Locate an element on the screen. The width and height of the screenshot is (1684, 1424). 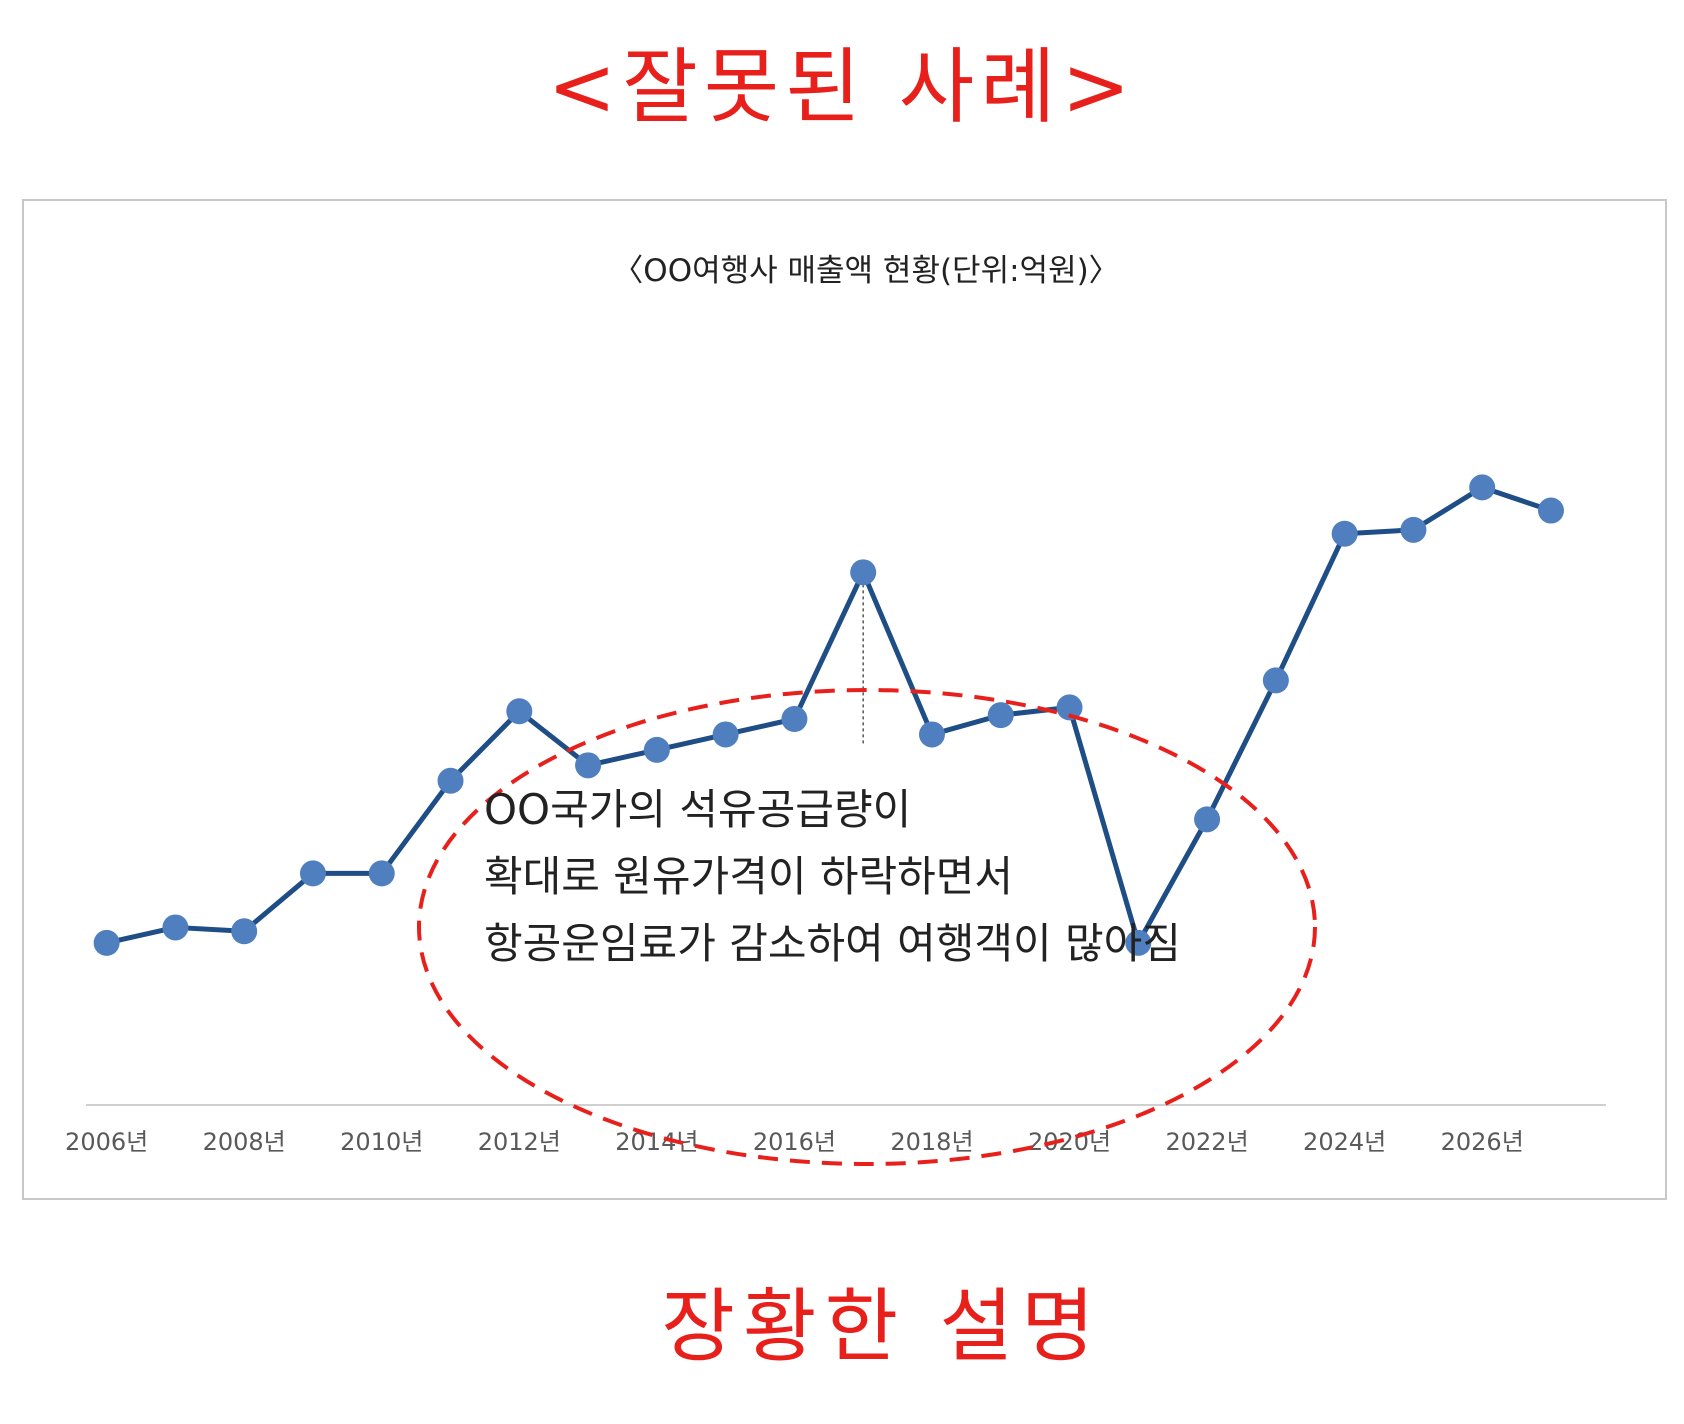
chart-title: 〈OO여행사 매출액 현황(단위:억원)〉 is located at coordinates (865, 271).